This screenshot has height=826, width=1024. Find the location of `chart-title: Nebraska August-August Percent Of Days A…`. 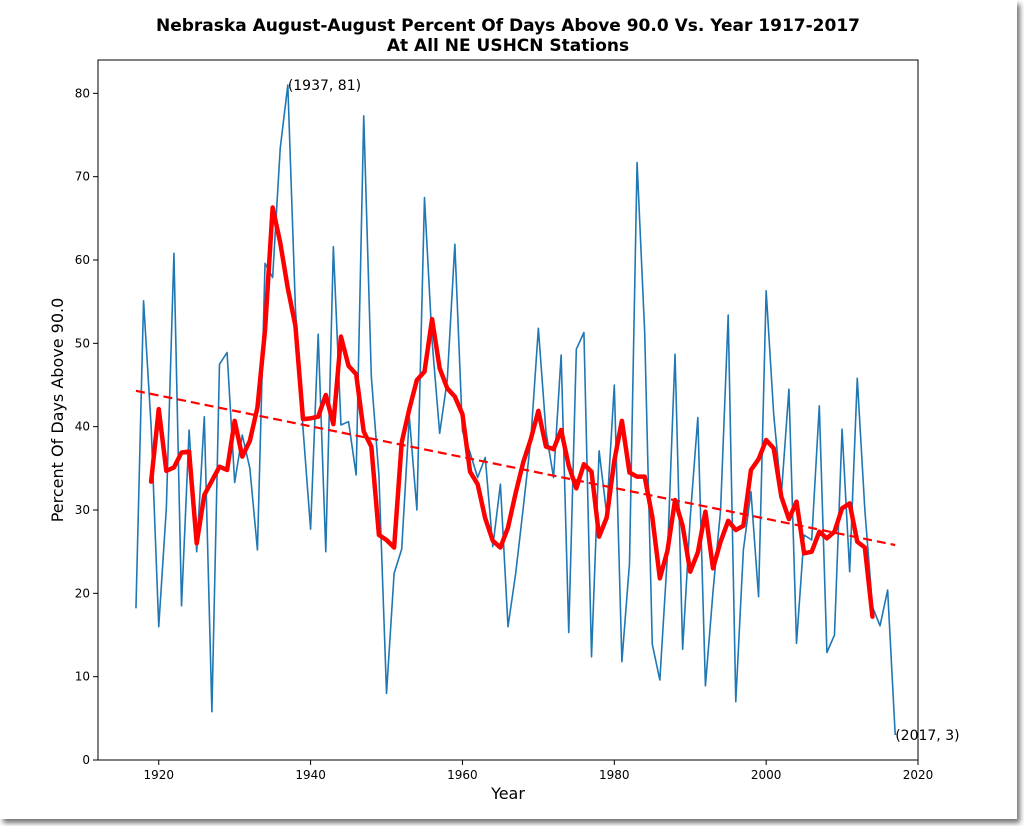

chart-title: Nebraska August-August Percent Of Days A… is located at coordinates (508, 26).